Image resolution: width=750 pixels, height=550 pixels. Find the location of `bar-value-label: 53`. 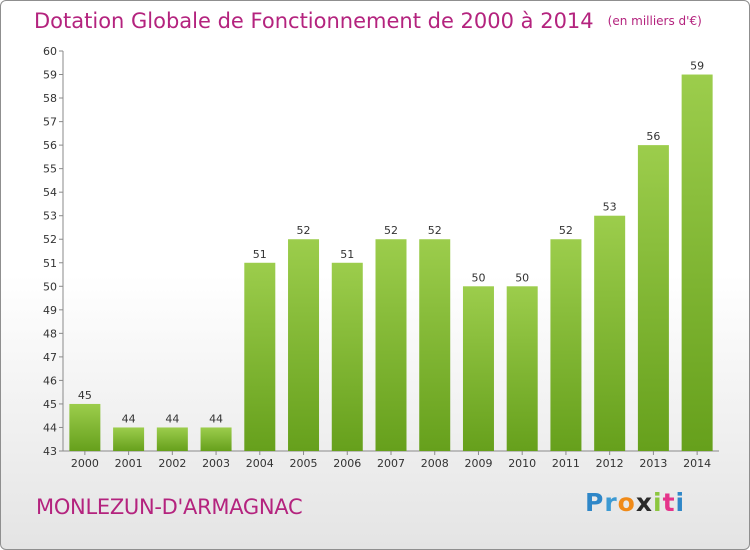

bar-value-label: 53 is located at coordinates (610, 207).